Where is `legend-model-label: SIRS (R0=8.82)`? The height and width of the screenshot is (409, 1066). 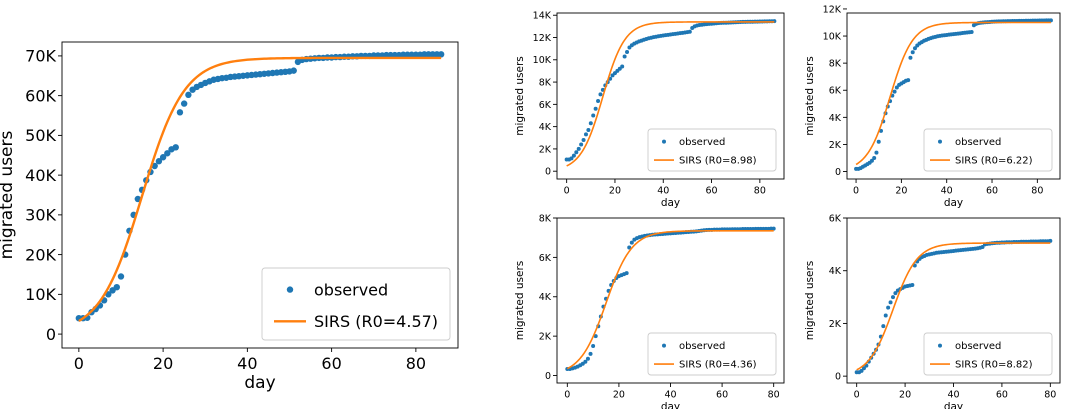
legend-model-label: SIRS (R0=8.82) is located at coordinates (994, 365).